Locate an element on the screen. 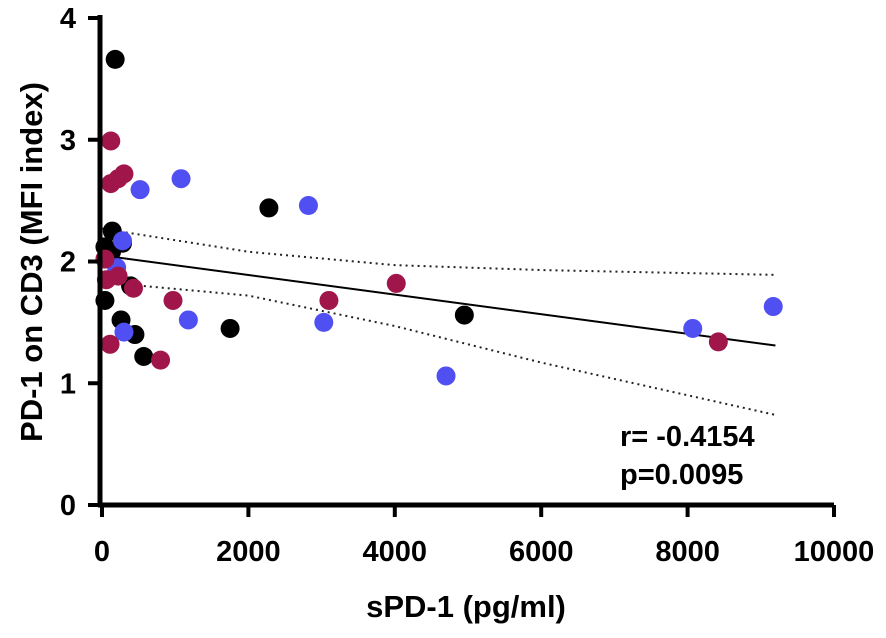 This screenshot has height=638, width=886. y-axis-title: PD-1 on CD3 (MFI index) is located at coordinates (31, 262).